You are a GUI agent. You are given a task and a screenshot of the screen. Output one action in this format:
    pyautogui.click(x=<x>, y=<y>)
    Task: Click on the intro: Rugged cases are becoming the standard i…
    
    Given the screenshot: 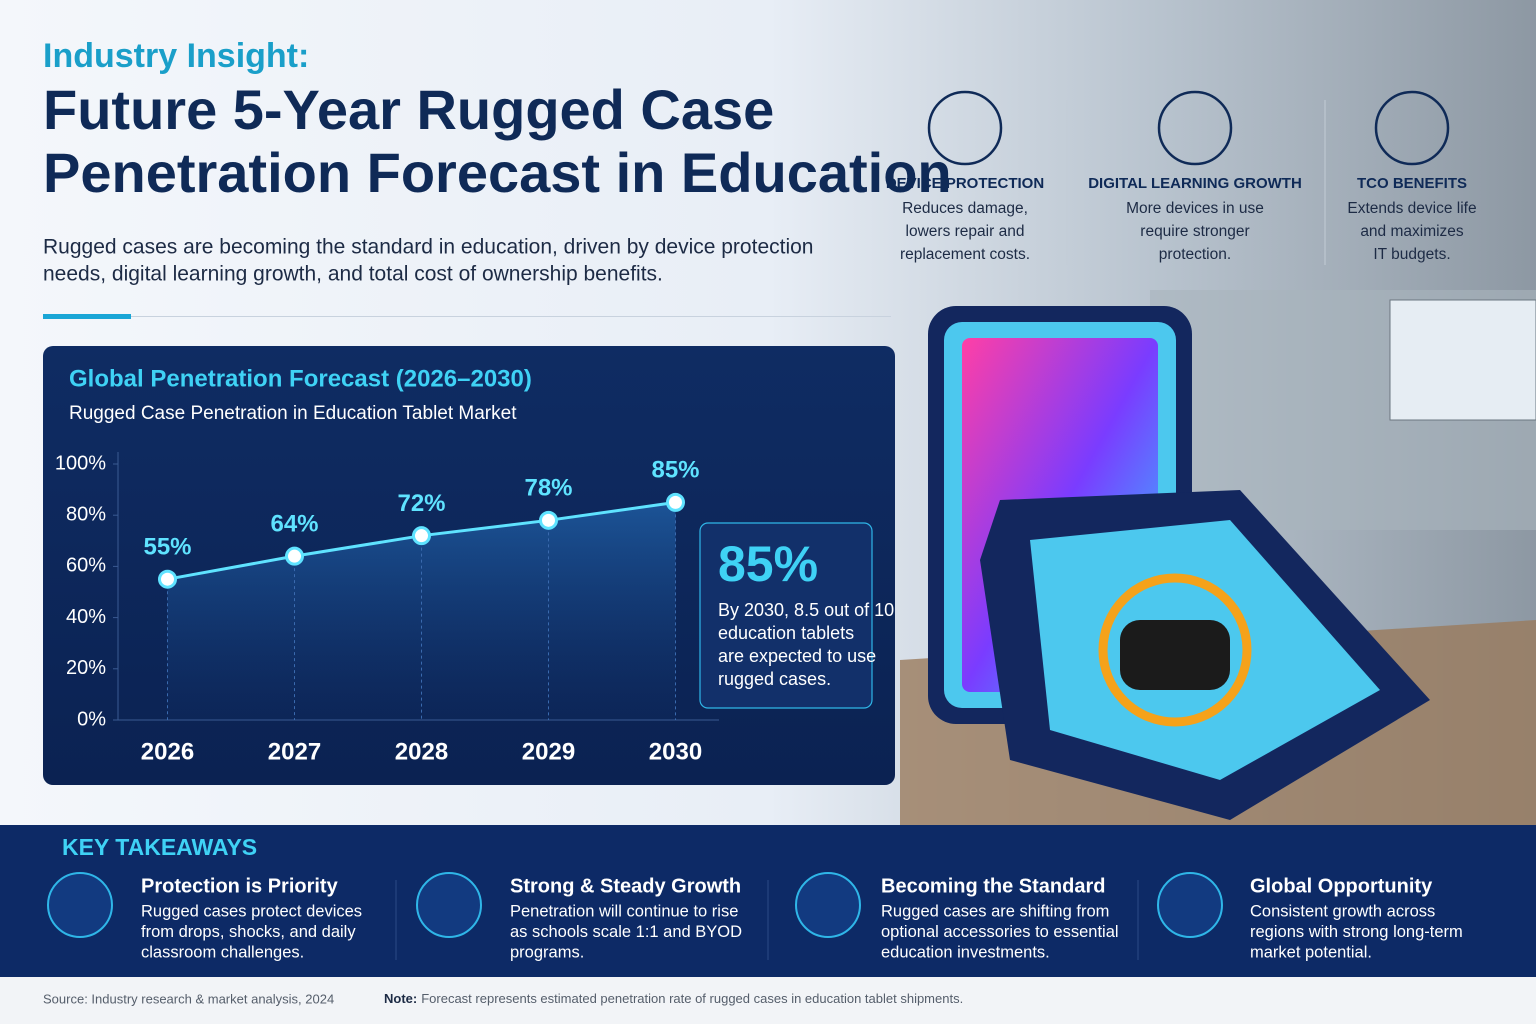 What is the action you would take?
    pyautogui.click(x=428, y=247)
    